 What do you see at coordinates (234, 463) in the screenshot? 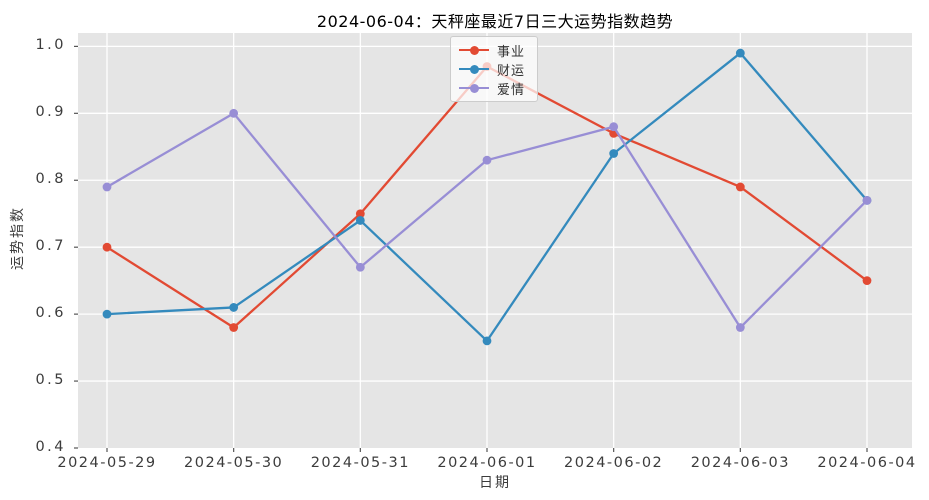
I see `x-tick-label: 2024-05-30` at bounding box center [234, 463].